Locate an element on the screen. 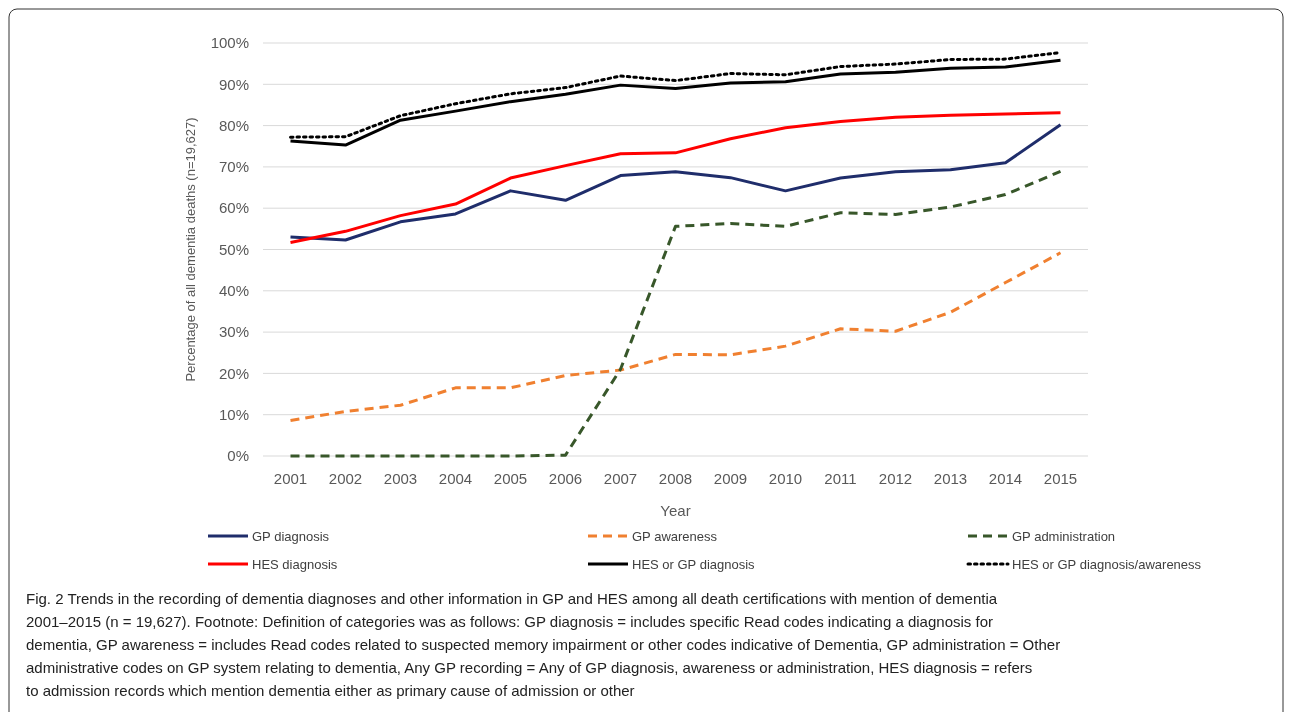 This screenshot has width=1292, height=720. y-tick-label: 50% is located at coordinates (233, 249).